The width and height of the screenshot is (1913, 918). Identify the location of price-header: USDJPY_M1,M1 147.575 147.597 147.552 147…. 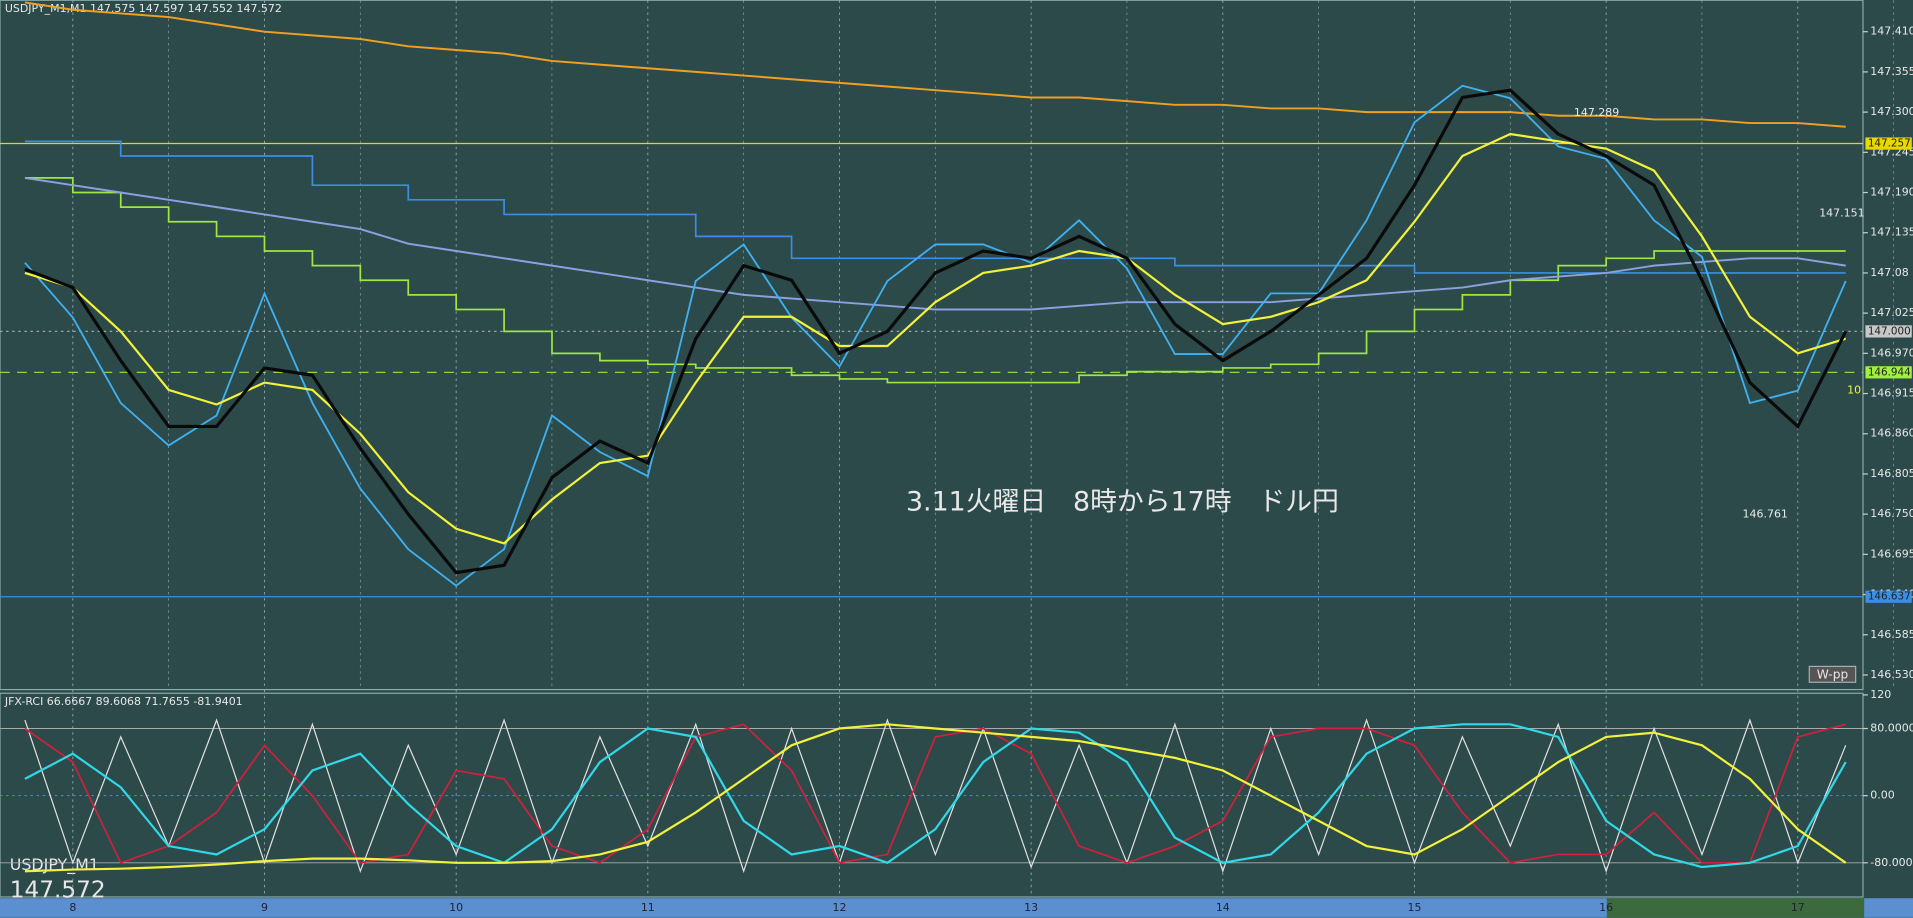
(143, 8).